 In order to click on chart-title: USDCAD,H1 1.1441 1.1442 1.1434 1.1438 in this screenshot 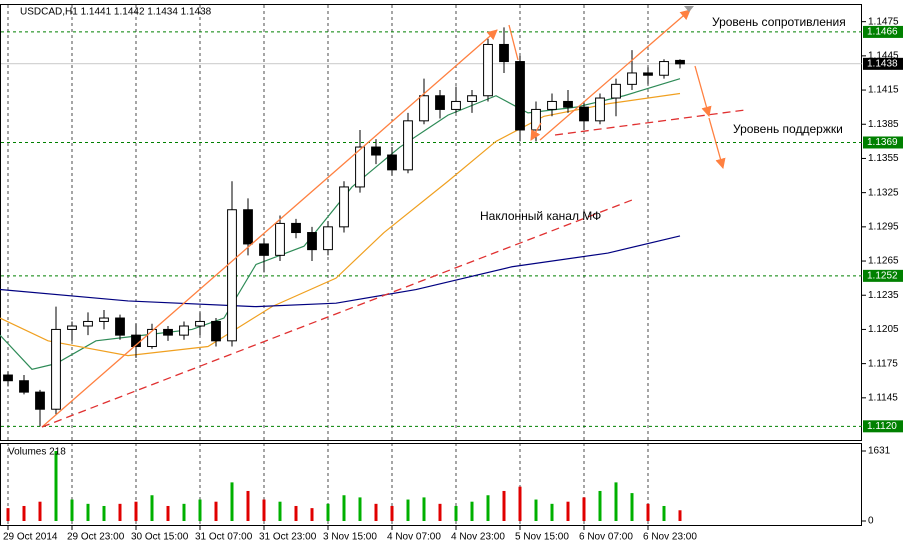, I will do `click(116, 12)`.